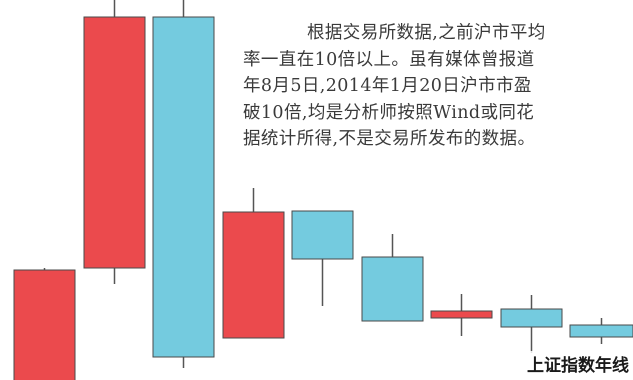 Image resolution: width=633 pixels, height=380 pixels. I want to click on article-line-1: 根据交易所数据,之前沪市平均, so click(426, 33).